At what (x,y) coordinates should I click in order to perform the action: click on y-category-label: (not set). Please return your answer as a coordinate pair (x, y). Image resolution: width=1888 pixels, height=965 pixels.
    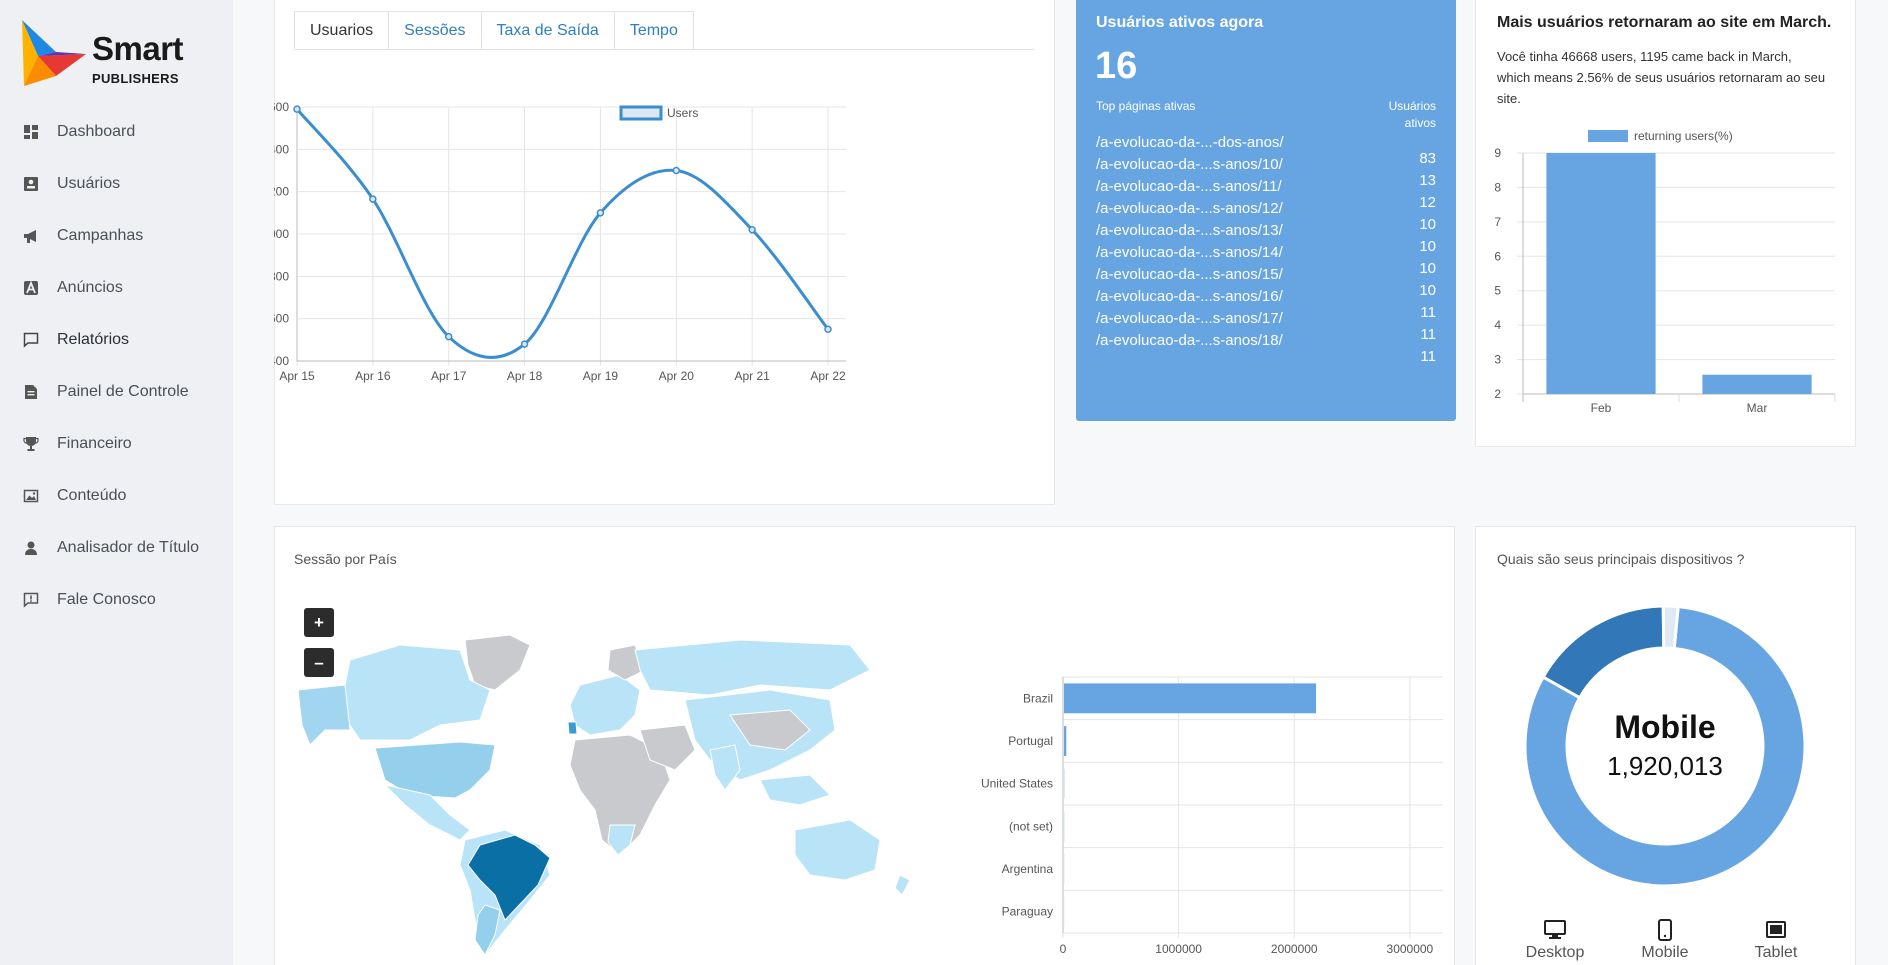
    Looking at the image, I should click on (1031, 826).